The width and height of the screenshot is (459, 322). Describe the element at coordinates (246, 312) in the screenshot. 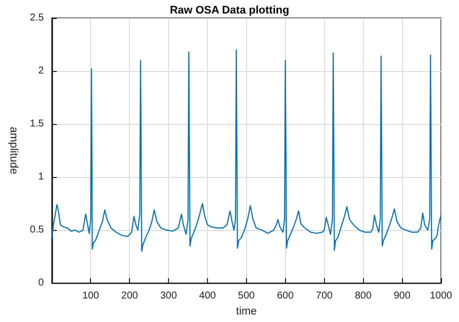

I see `x-axis-title: time` at that location.